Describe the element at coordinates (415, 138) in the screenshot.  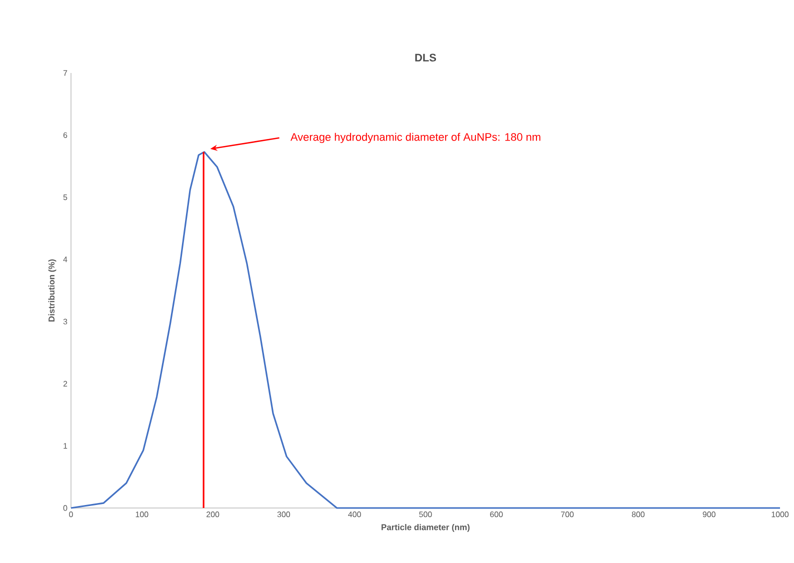
I see `annotation: Average hydrodynamic diameter of AuNPs: 180 nm` at that location.